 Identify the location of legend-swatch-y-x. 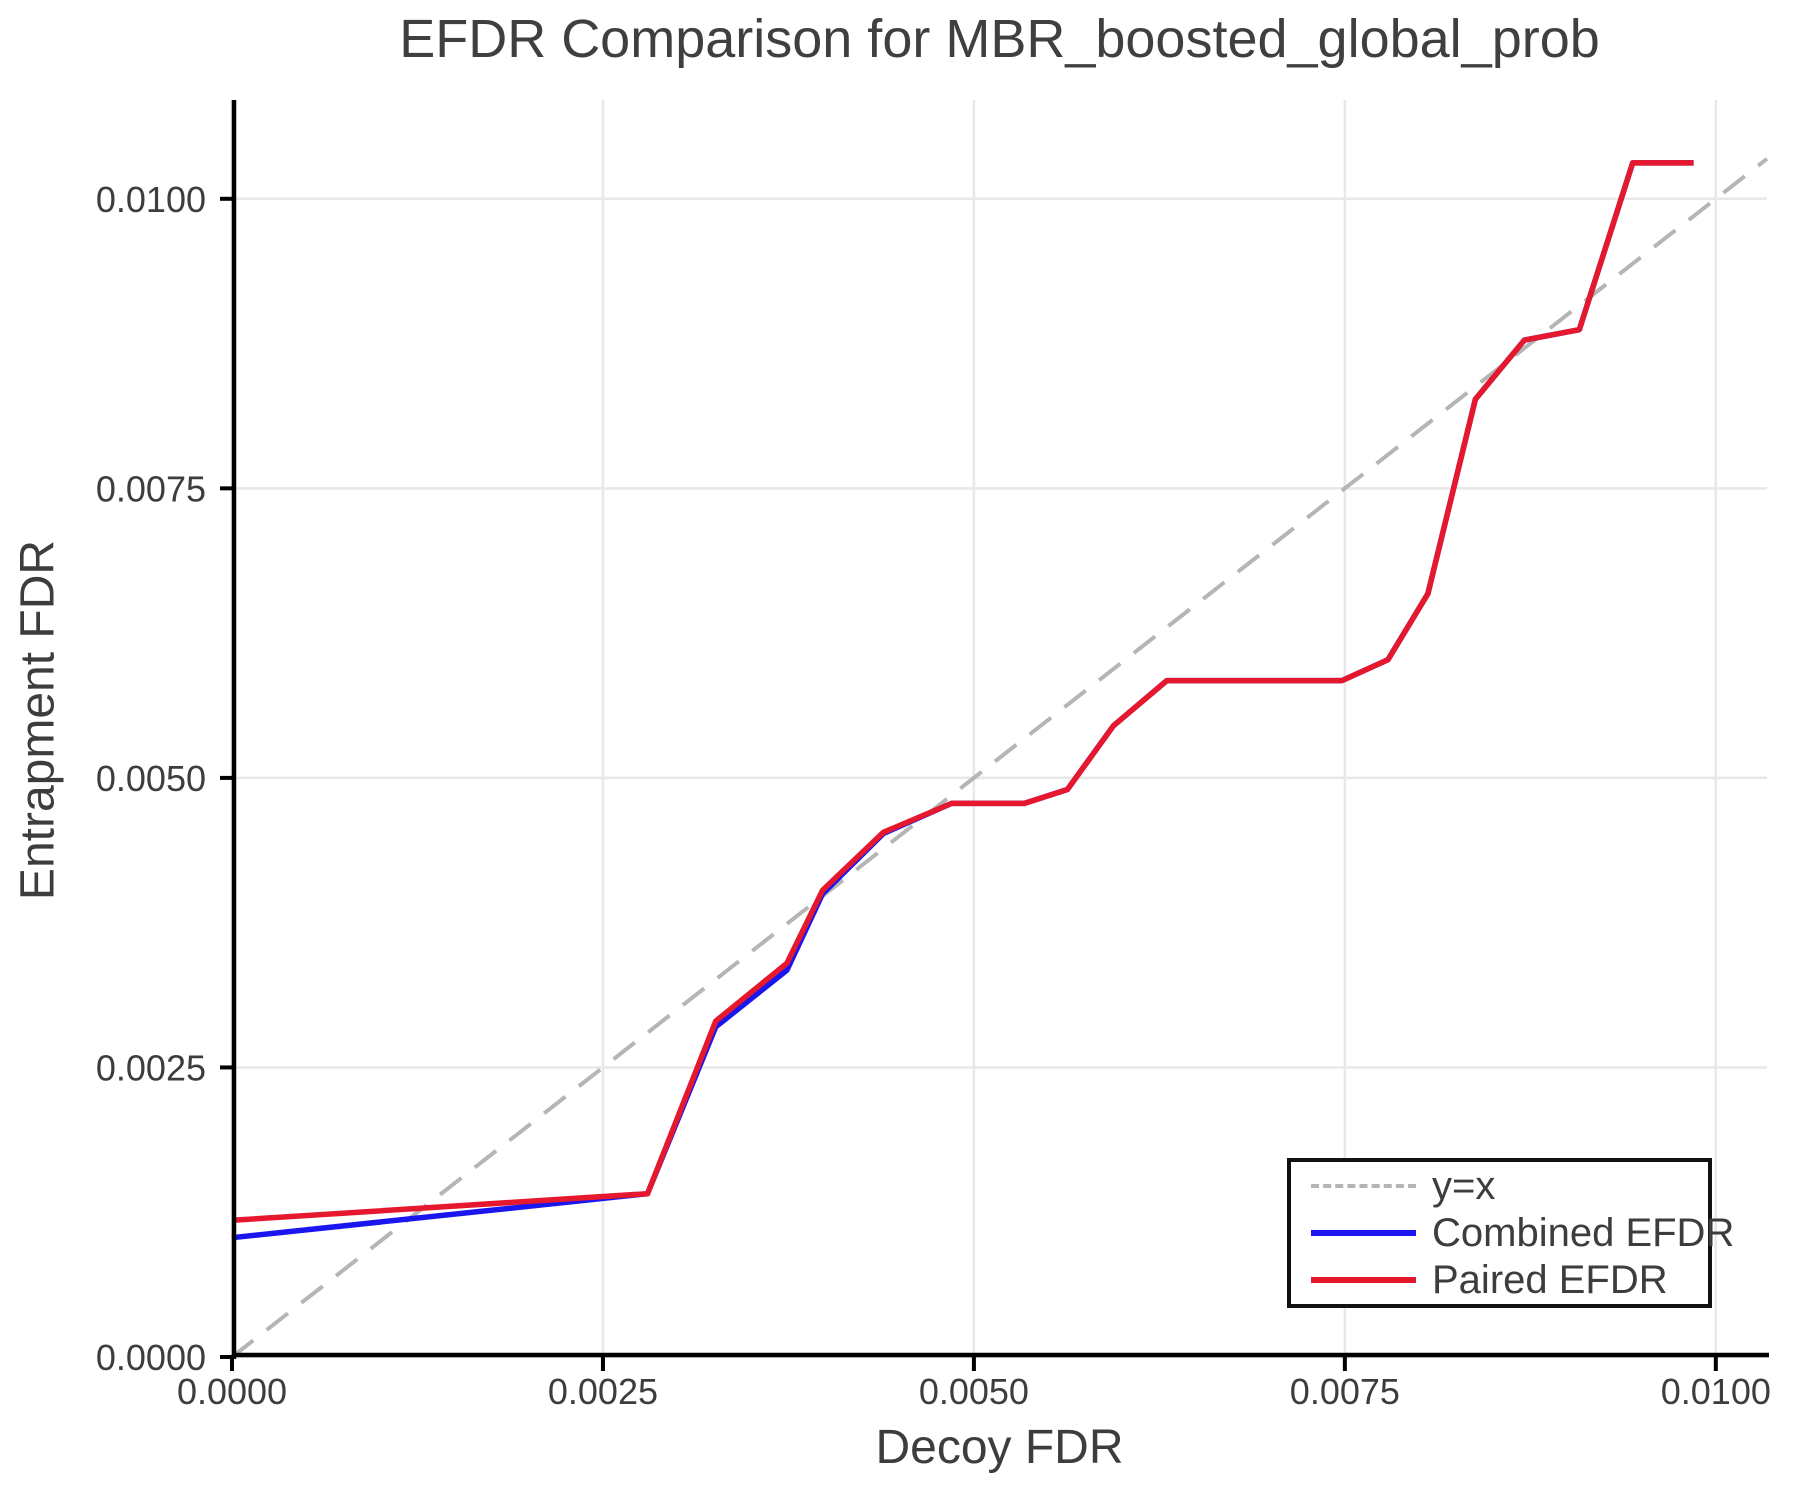
(1363, 1186).